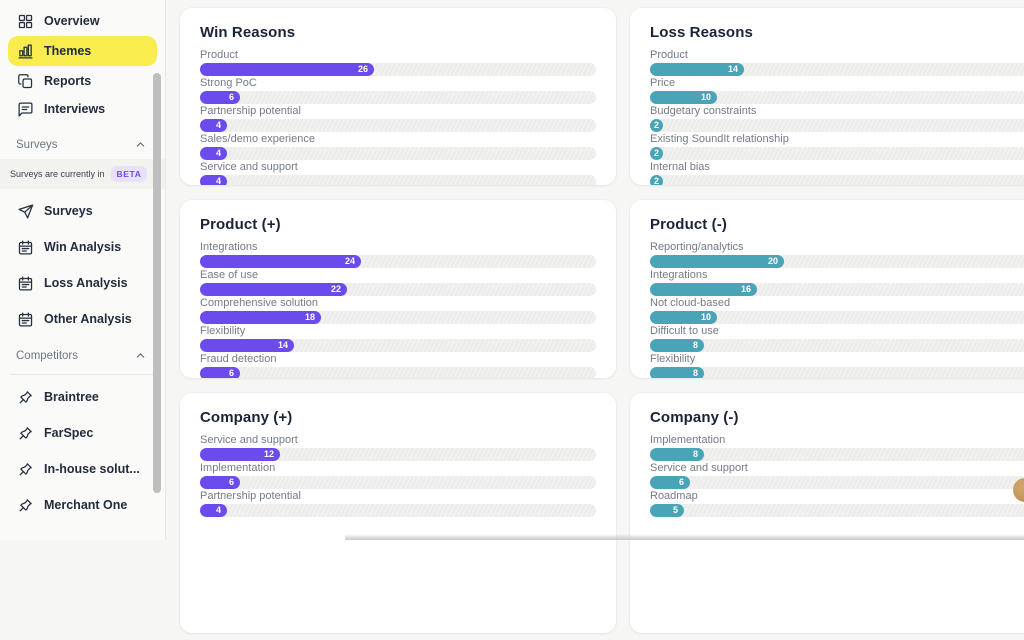 The width and height of the screenshot is (1024, 640). I want to click on bar-category-label: Reporting/analytics, so click(697, 247).